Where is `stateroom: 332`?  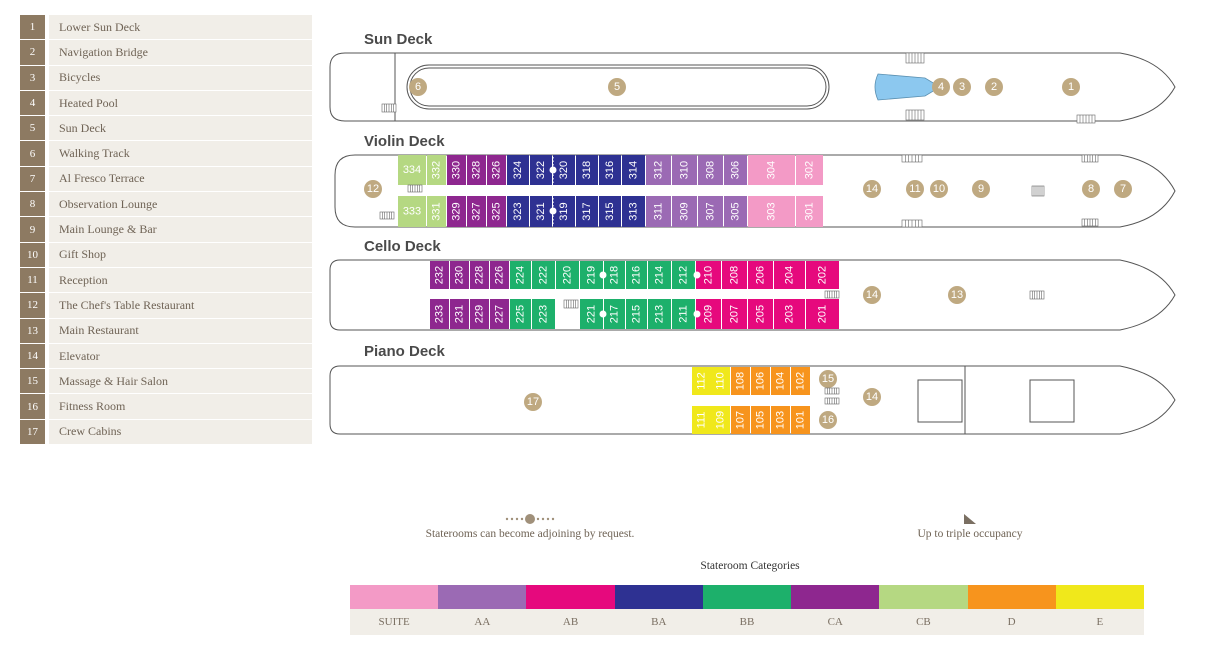 stateroom: 332 is located at coordinates (436, 170).